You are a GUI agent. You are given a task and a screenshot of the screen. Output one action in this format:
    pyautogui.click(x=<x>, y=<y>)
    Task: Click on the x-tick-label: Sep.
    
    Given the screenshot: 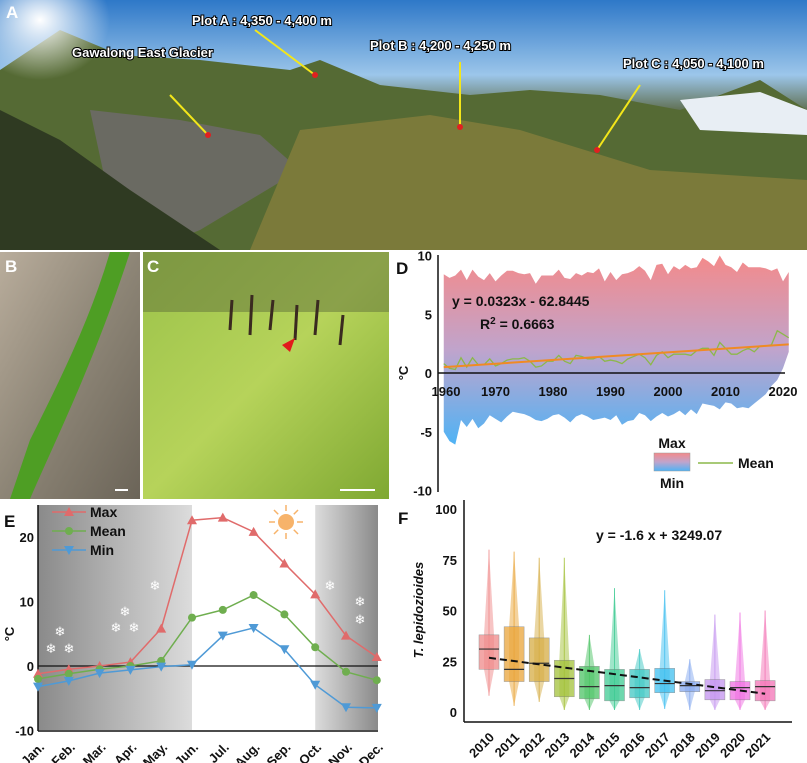 What is the action you would take?
    pyautogui.click(x=278, y=751)
    